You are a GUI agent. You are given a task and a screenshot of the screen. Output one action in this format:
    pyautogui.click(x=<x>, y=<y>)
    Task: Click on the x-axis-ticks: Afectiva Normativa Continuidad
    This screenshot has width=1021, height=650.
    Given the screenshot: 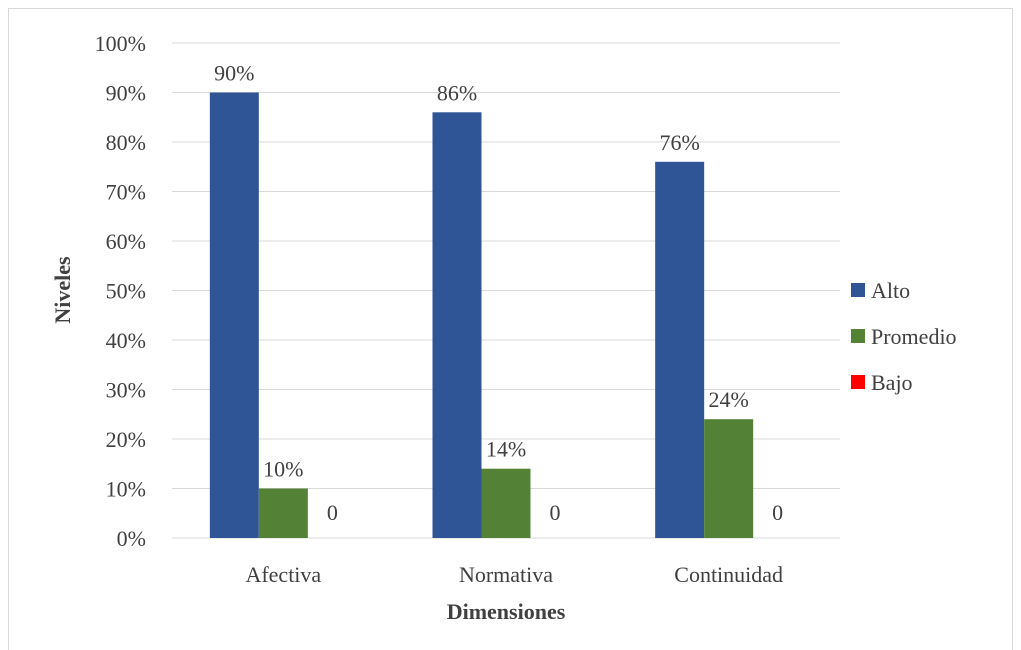 What is the action you would take?
    pyautogui.click(x=514, y=574)
    